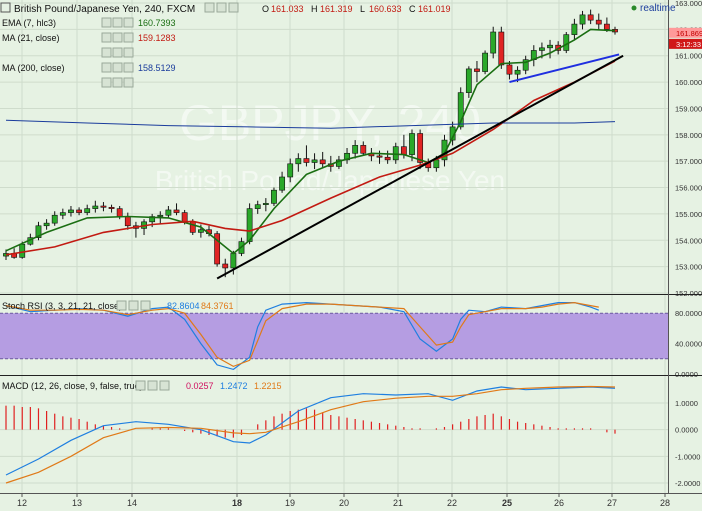 The width and height of the screenshot is (702, 511). What do you see at coordinates (265, 9) in the screenshot?
I see `ohlc-key: O` at bounding box center [265, 9].